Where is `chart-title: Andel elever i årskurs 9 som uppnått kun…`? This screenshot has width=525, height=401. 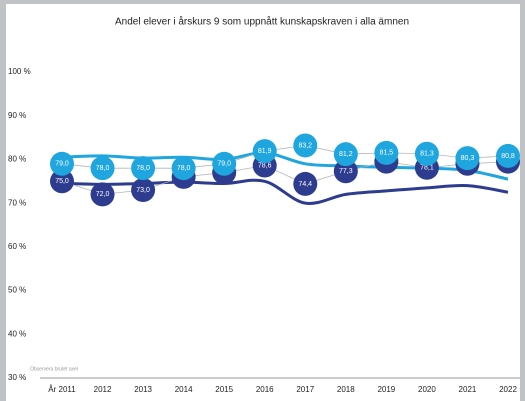
chart-title: Andel elever i årskurs 9 som uppnått kun… is located at coordinates (262, 22).